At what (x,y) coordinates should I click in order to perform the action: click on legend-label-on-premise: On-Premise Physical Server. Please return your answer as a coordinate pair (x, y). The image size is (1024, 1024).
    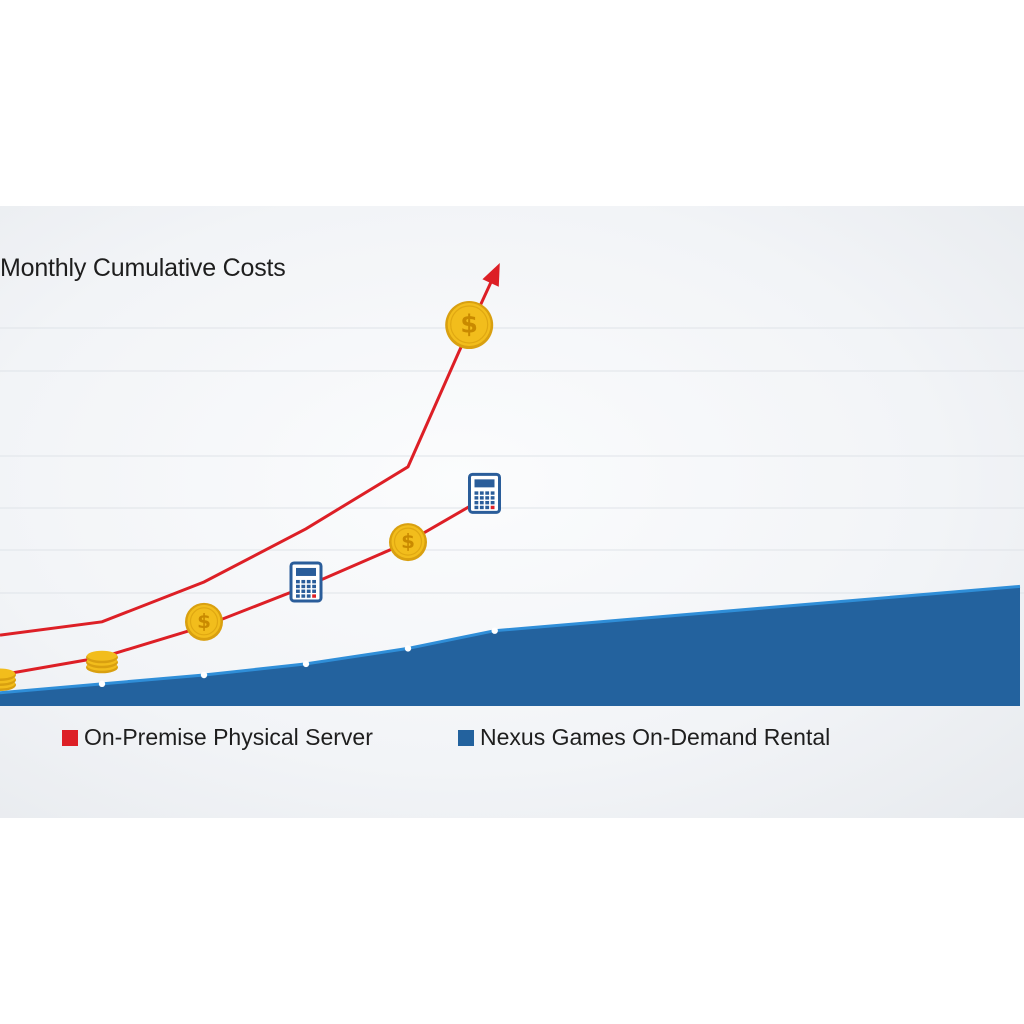
    Looking at the image, I should click on (228, 737).